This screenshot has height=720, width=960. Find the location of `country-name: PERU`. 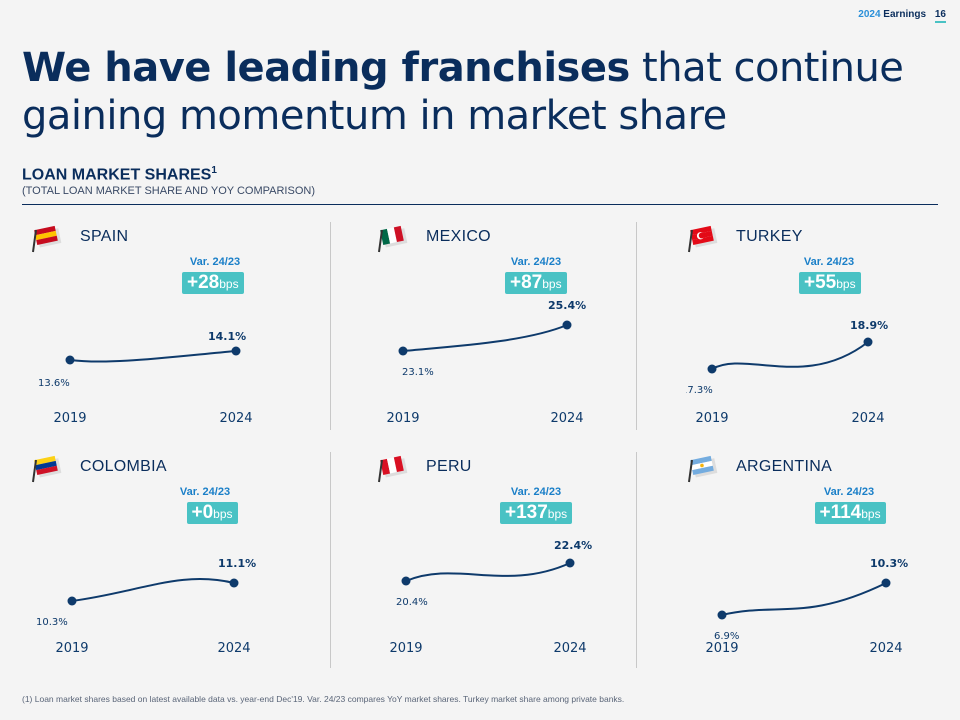

country-name: PERU is located at coordinates (449, 466).